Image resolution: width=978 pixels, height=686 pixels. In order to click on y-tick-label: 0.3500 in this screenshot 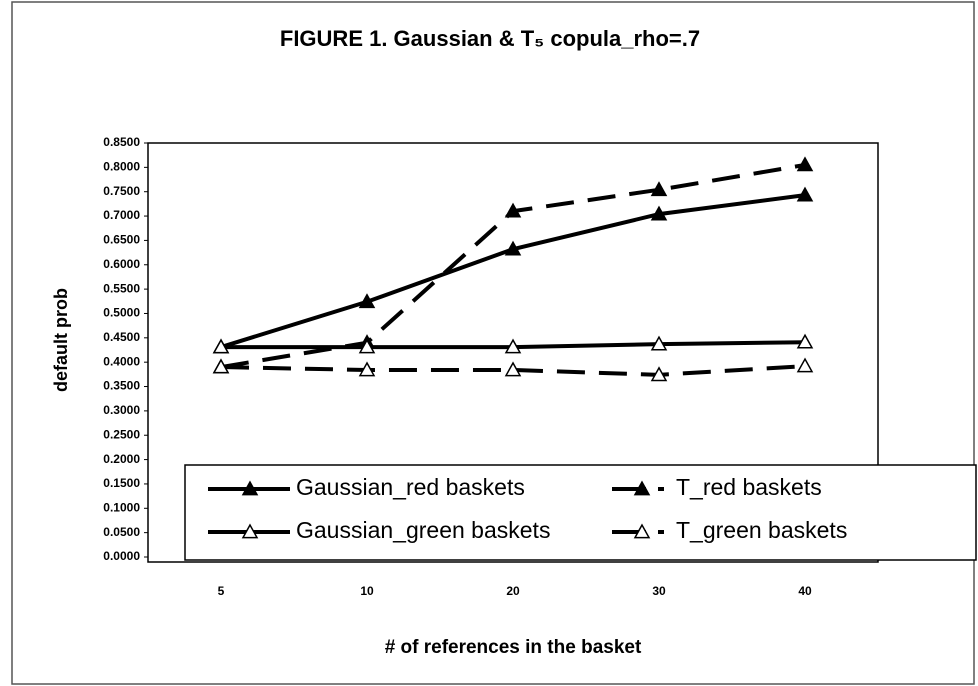, I will do `click(121, 386)`.